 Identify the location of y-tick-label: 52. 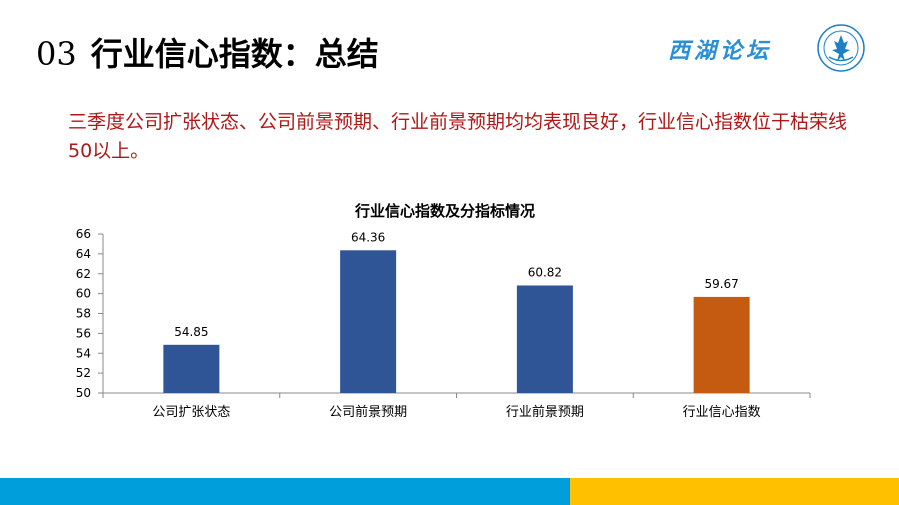
(83, 373).